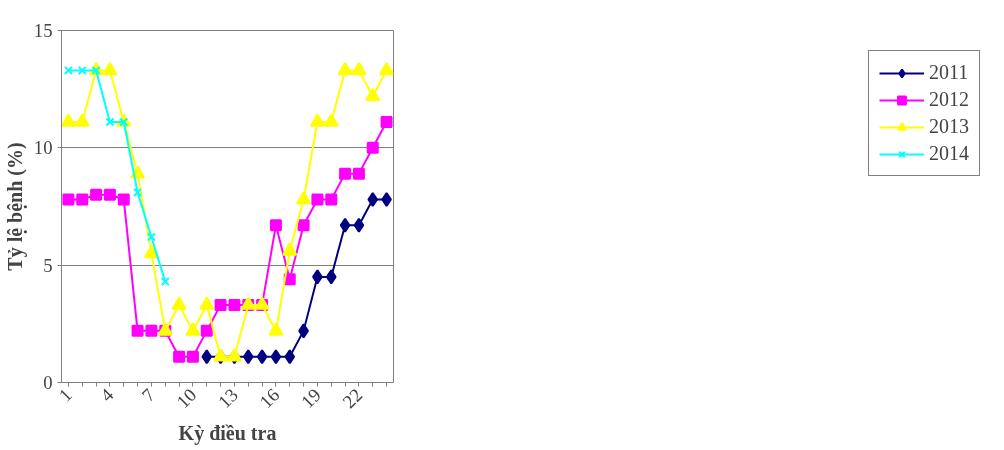 Image resolution: width=1004 pixels, height=450 pixels. Describe the element at coordinates (43, 30) in the screenshot. I see `y-tick-label: 15` at that location.